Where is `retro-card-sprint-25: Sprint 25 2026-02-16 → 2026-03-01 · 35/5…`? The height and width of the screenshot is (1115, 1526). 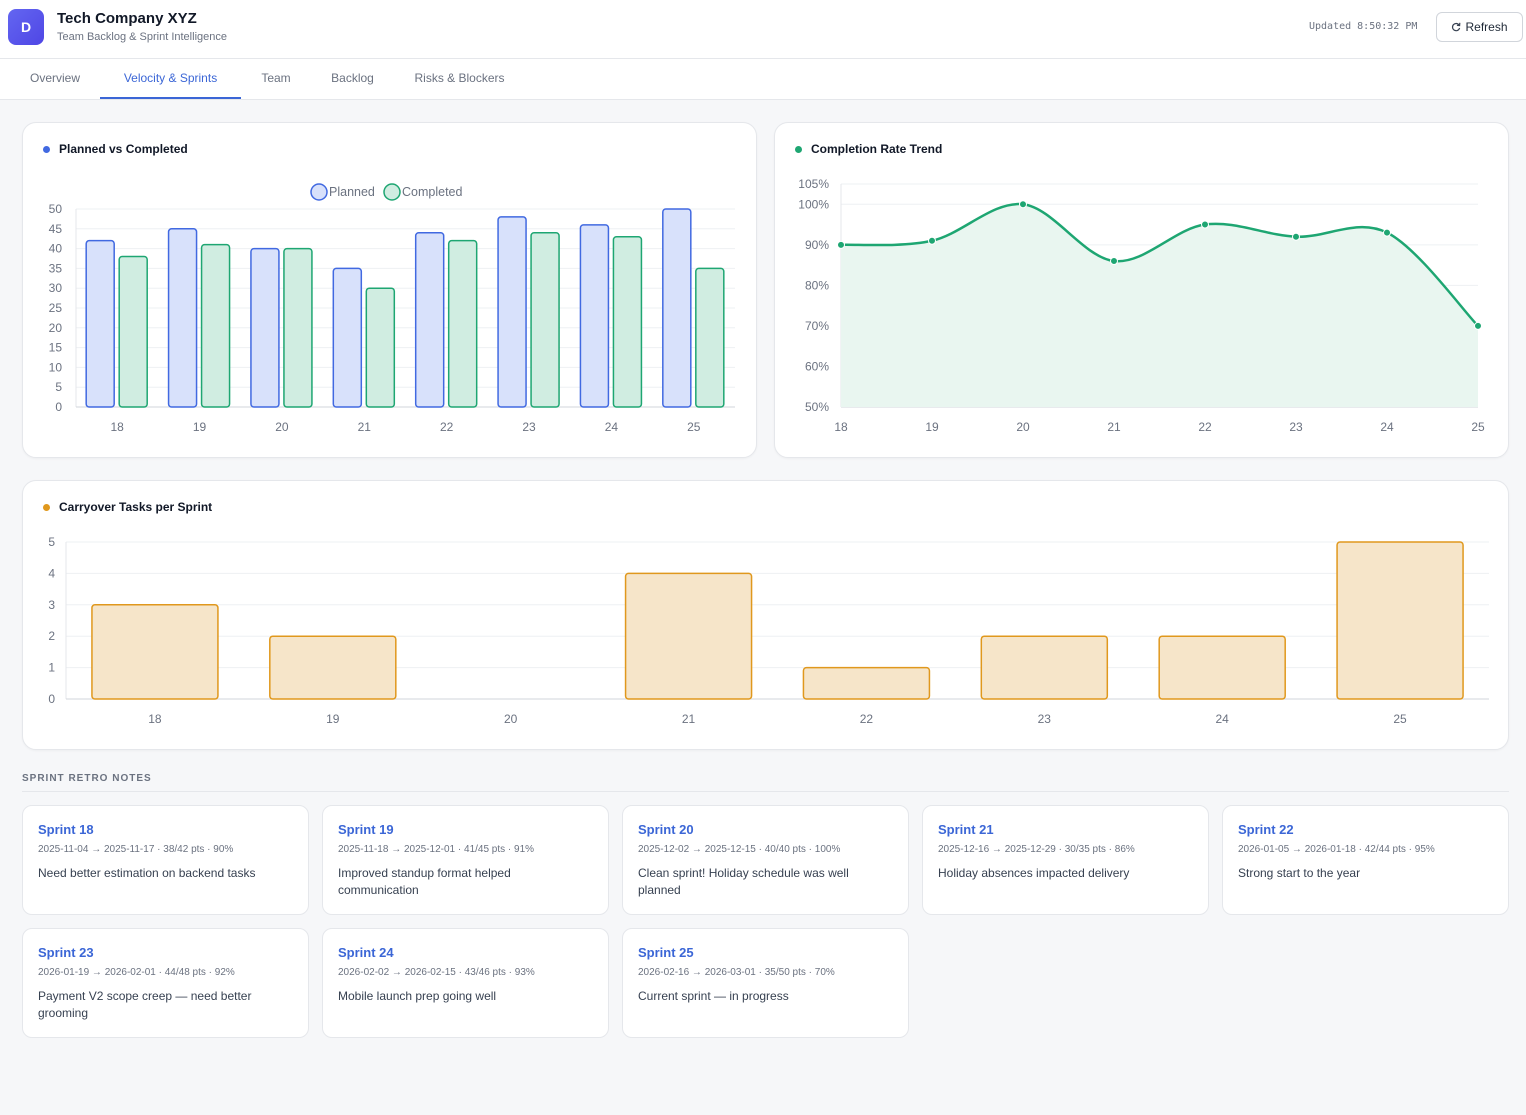
retro-card-sprint-25: Sprint 25 2026-02-16 → 2026-03-01 · 35/5… is located at coordinates (765, 983).